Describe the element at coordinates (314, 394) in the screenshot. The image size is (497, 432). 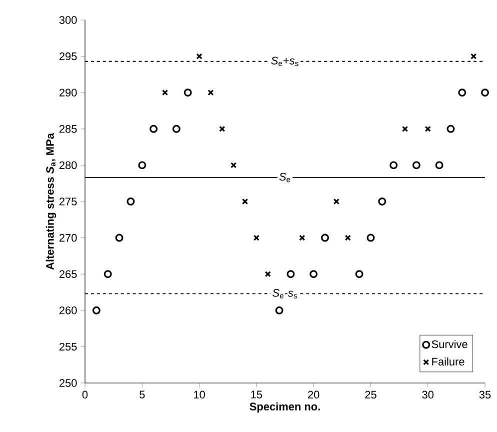
I see `x-tick-label: 20` at that location.